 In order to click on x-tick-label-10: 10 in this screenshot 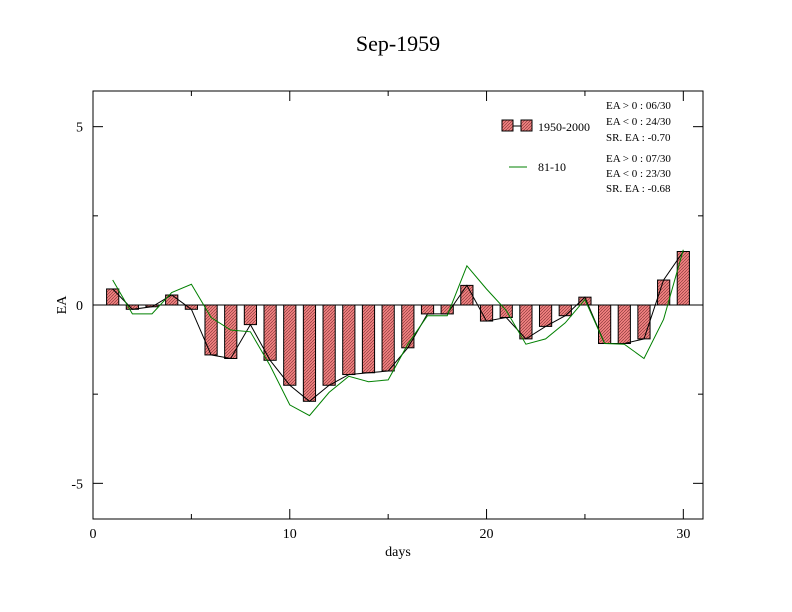, I will do `click(290, 534)`.